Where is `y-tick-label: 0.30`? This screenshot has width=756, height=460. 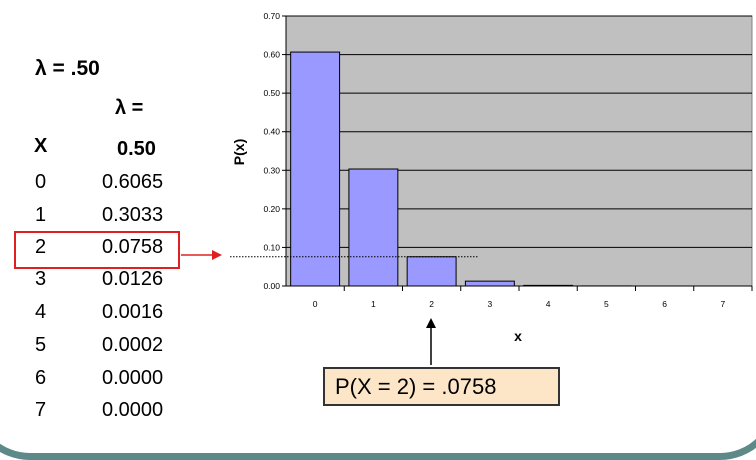
y-tick-label: 0.30 is located at coordinates (271, 170).